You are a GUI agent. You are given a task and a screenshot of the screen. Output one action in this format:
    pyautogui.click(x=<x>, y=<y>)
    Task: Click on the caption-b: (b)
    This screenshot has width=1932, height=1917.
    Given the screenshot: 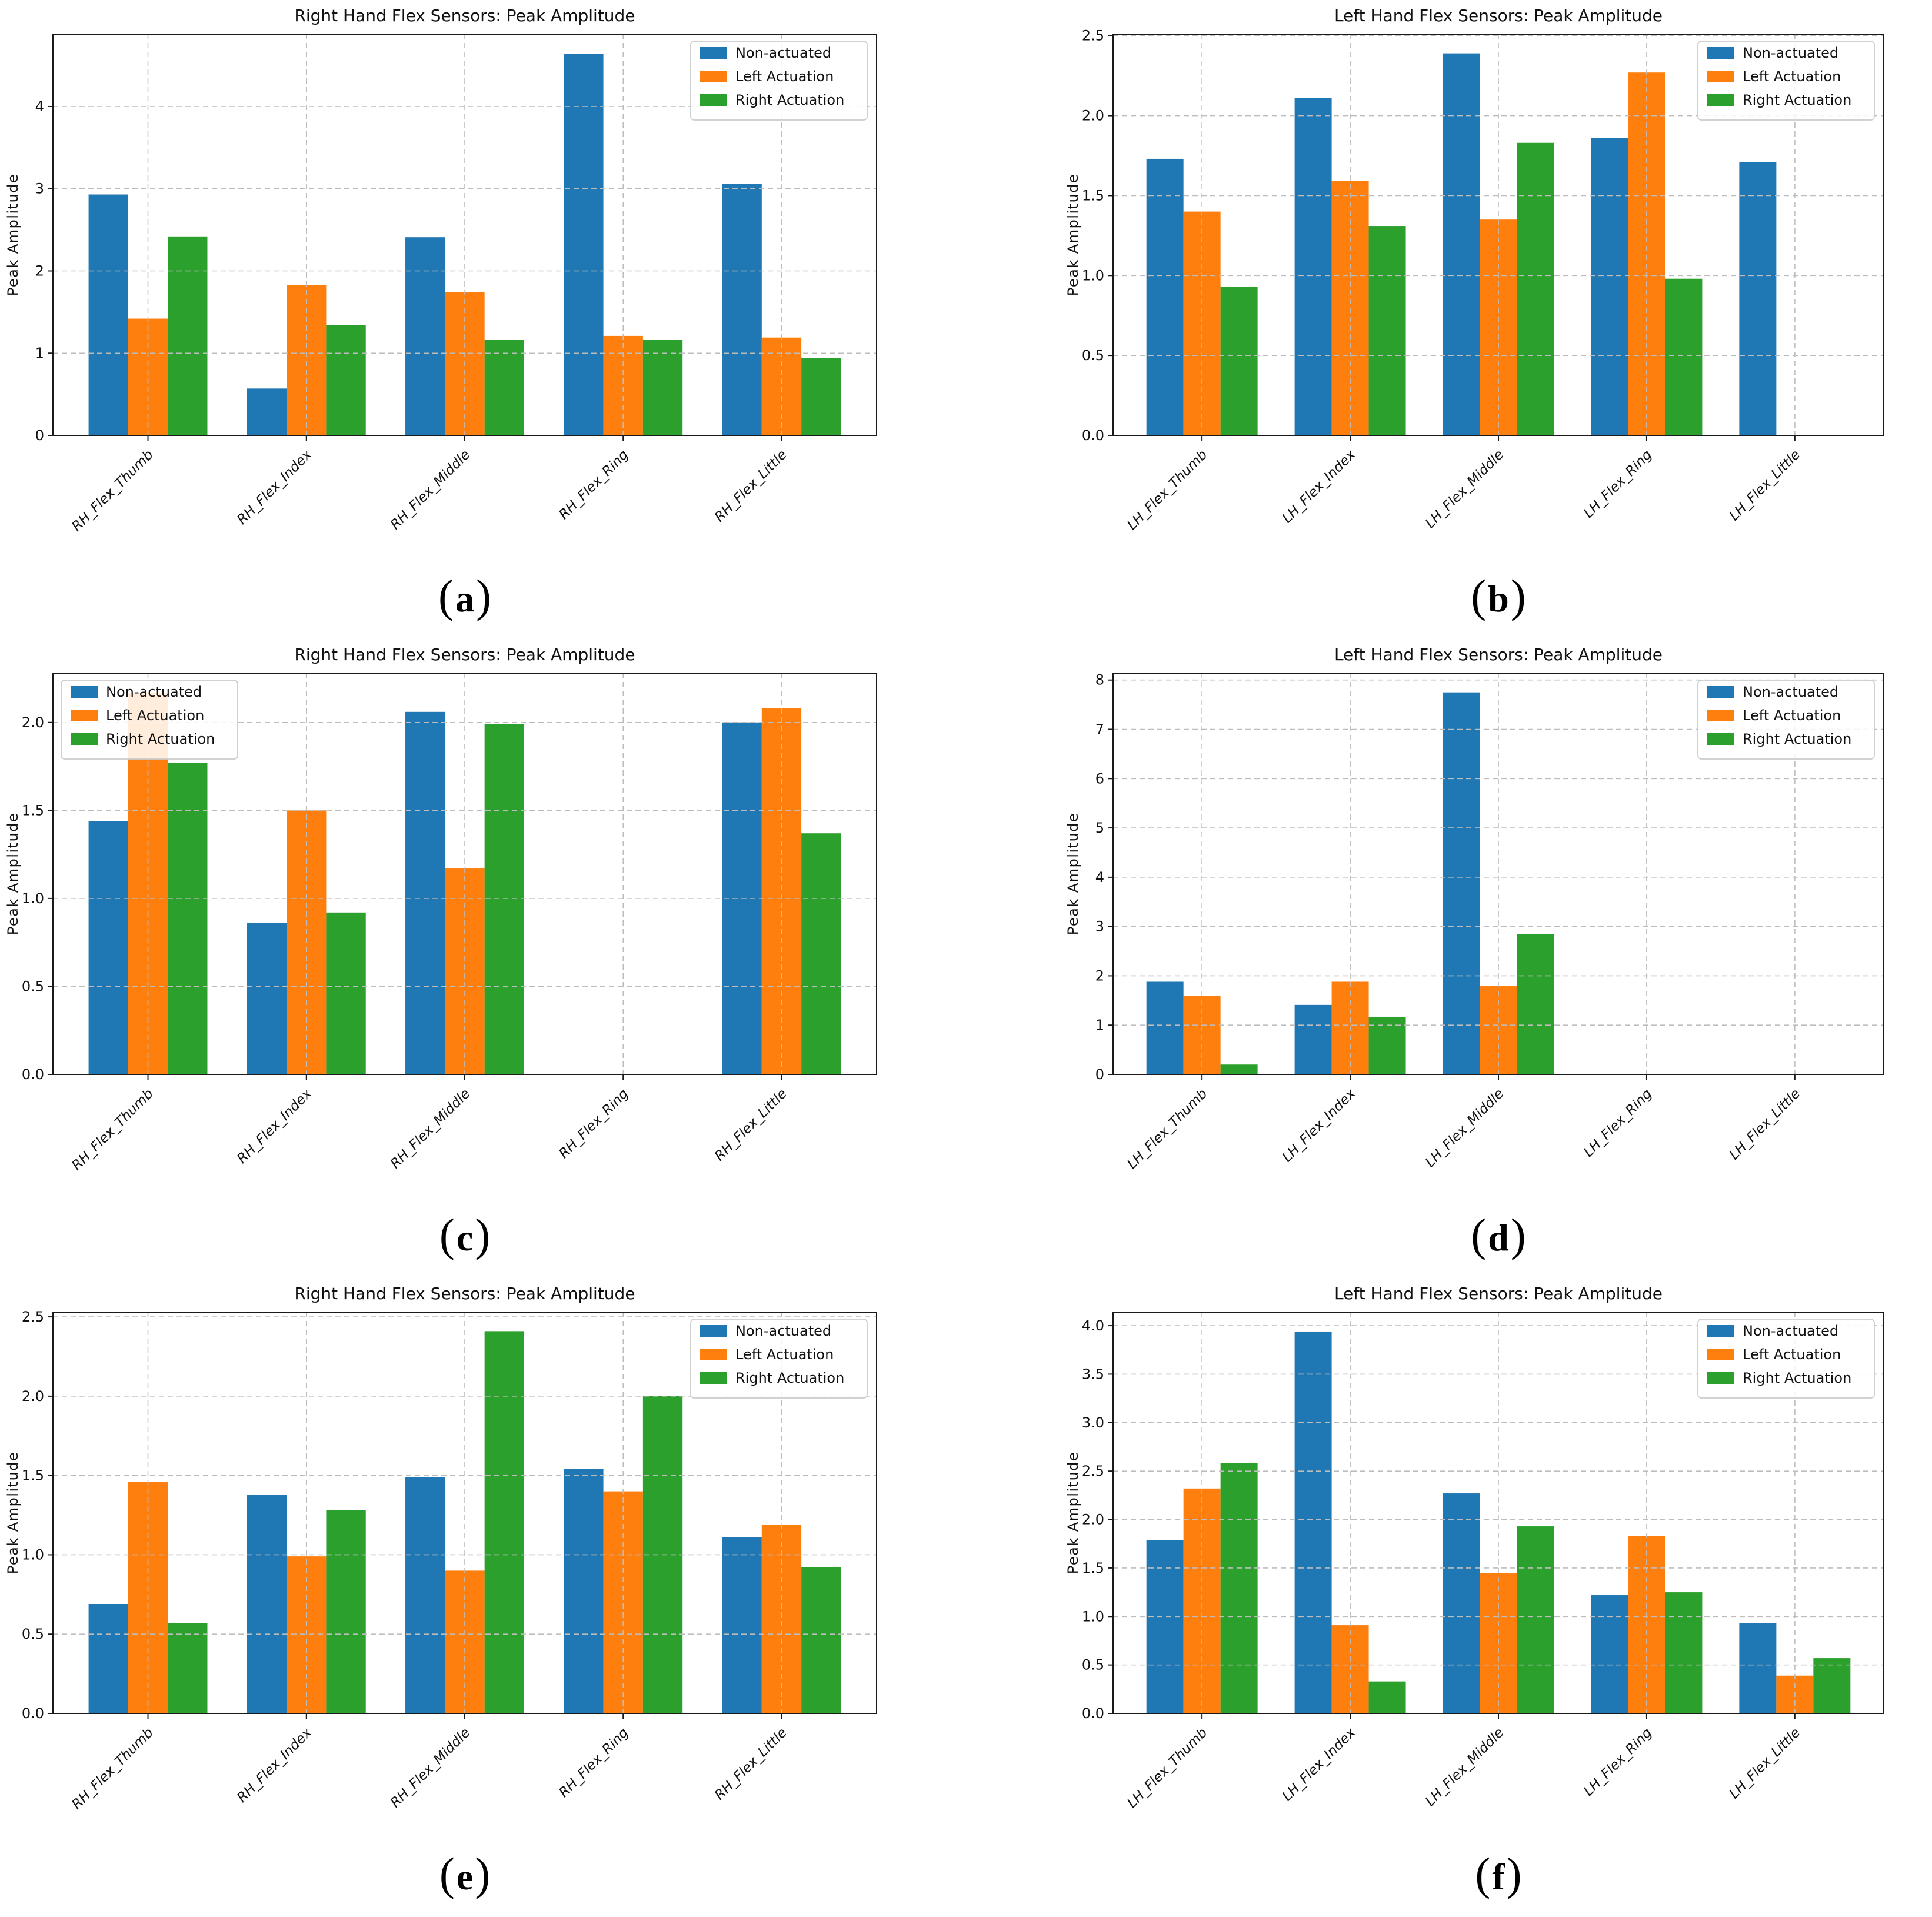 What is the action you would take?
    pyautogui.click(x=1498, y=596)
    